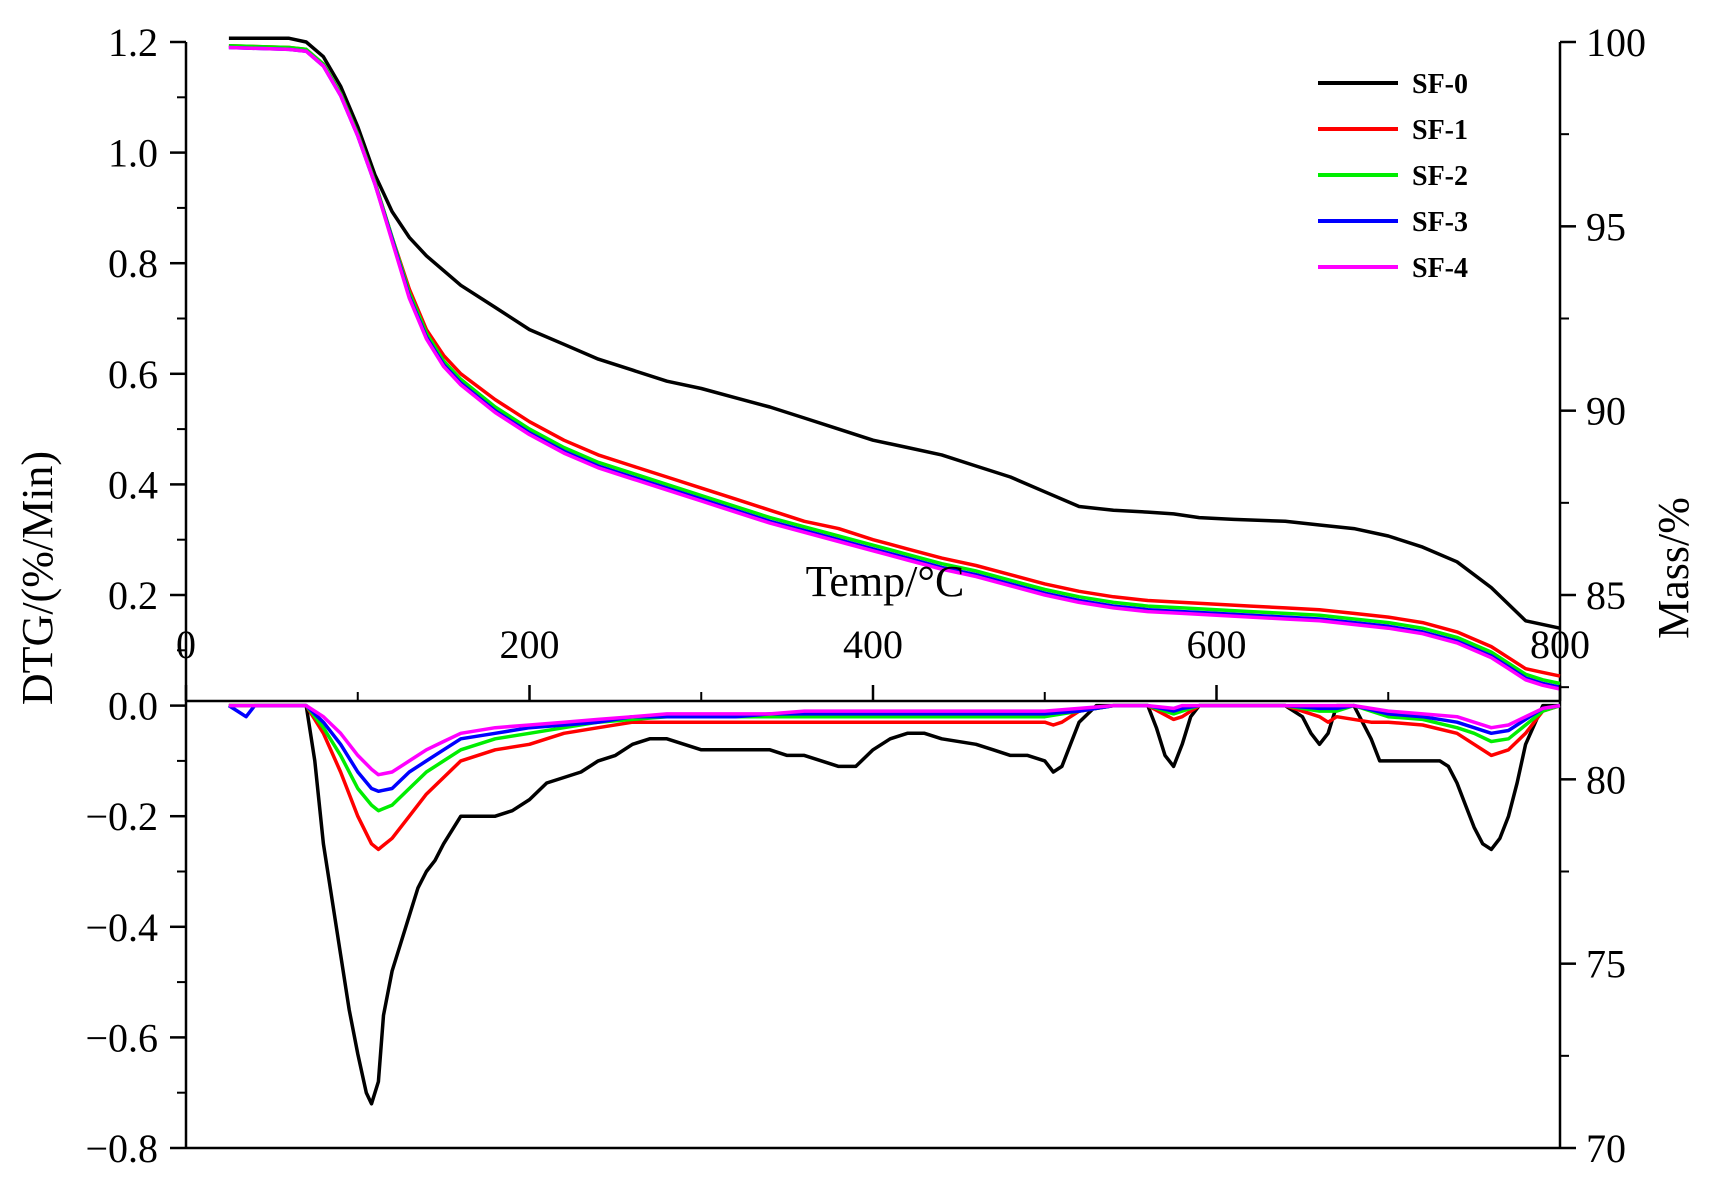 The width and height of the screenshot is (1717, 1180). Describe the element at coordinates (133, 374) in the screenshot. I see `left-y-tick-label: 0.6` at that location.